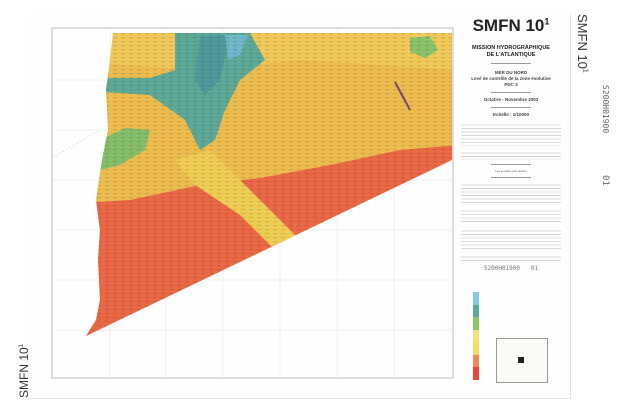 Image resolution: width=623 pixels, height=411 pixels. Describe the element at coordinates (511, 171) in the screenshot. I see `soundings-note: Les sondes sont réelles` at that location.